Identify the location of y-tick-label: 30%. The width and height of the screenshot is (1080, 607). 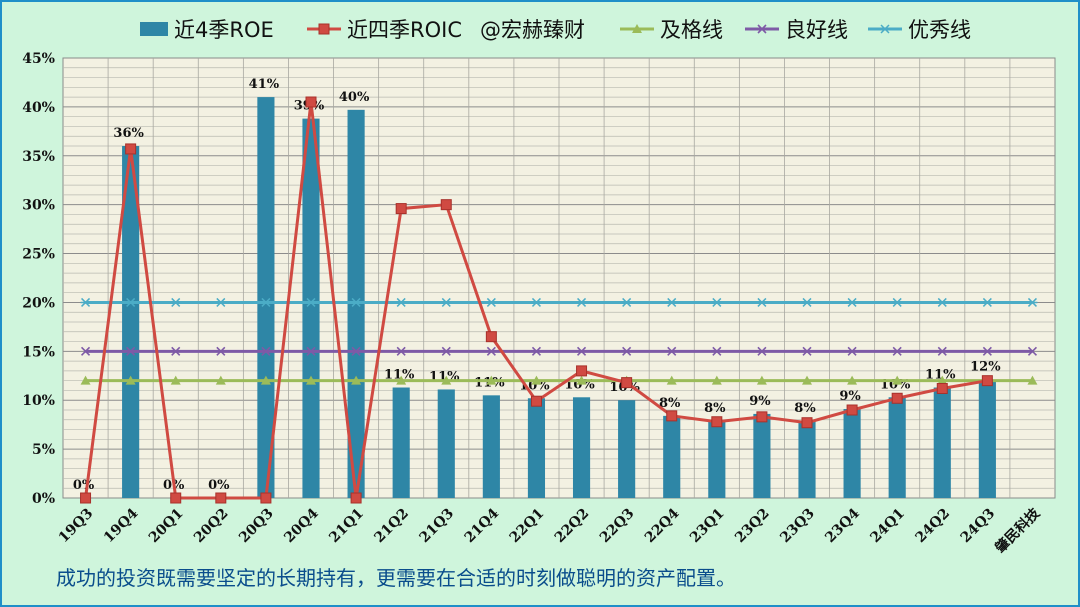
(38, 206).